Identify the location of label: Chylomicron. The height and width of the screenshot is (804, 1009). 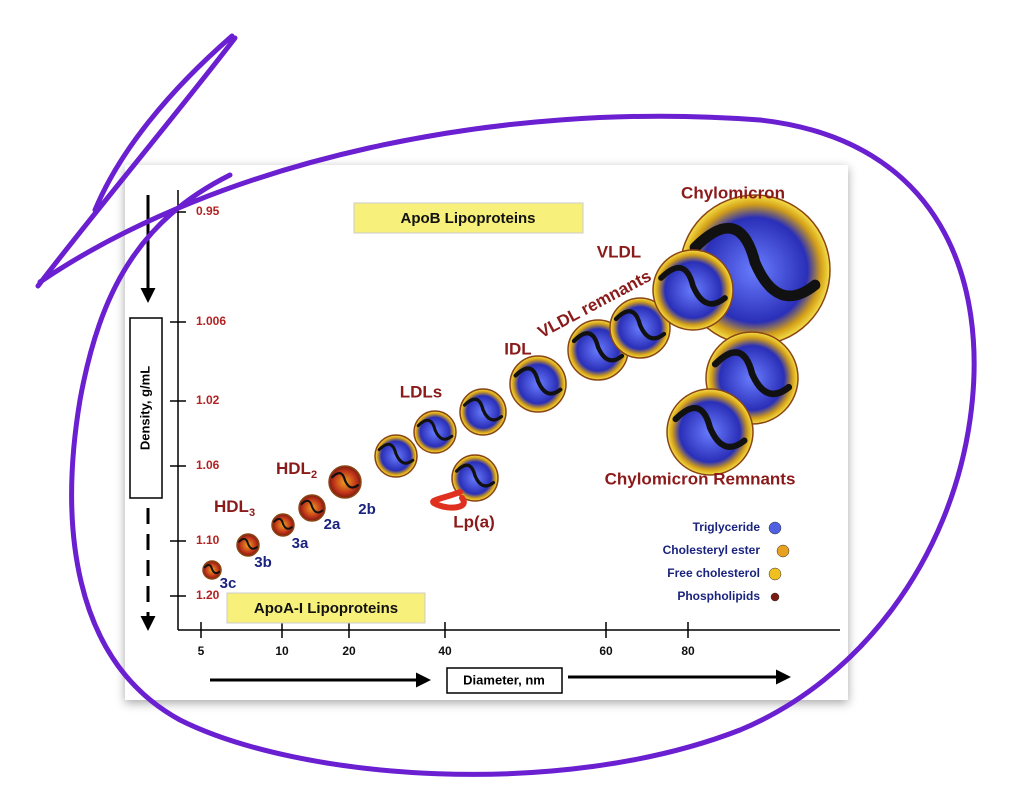
(733, 192).